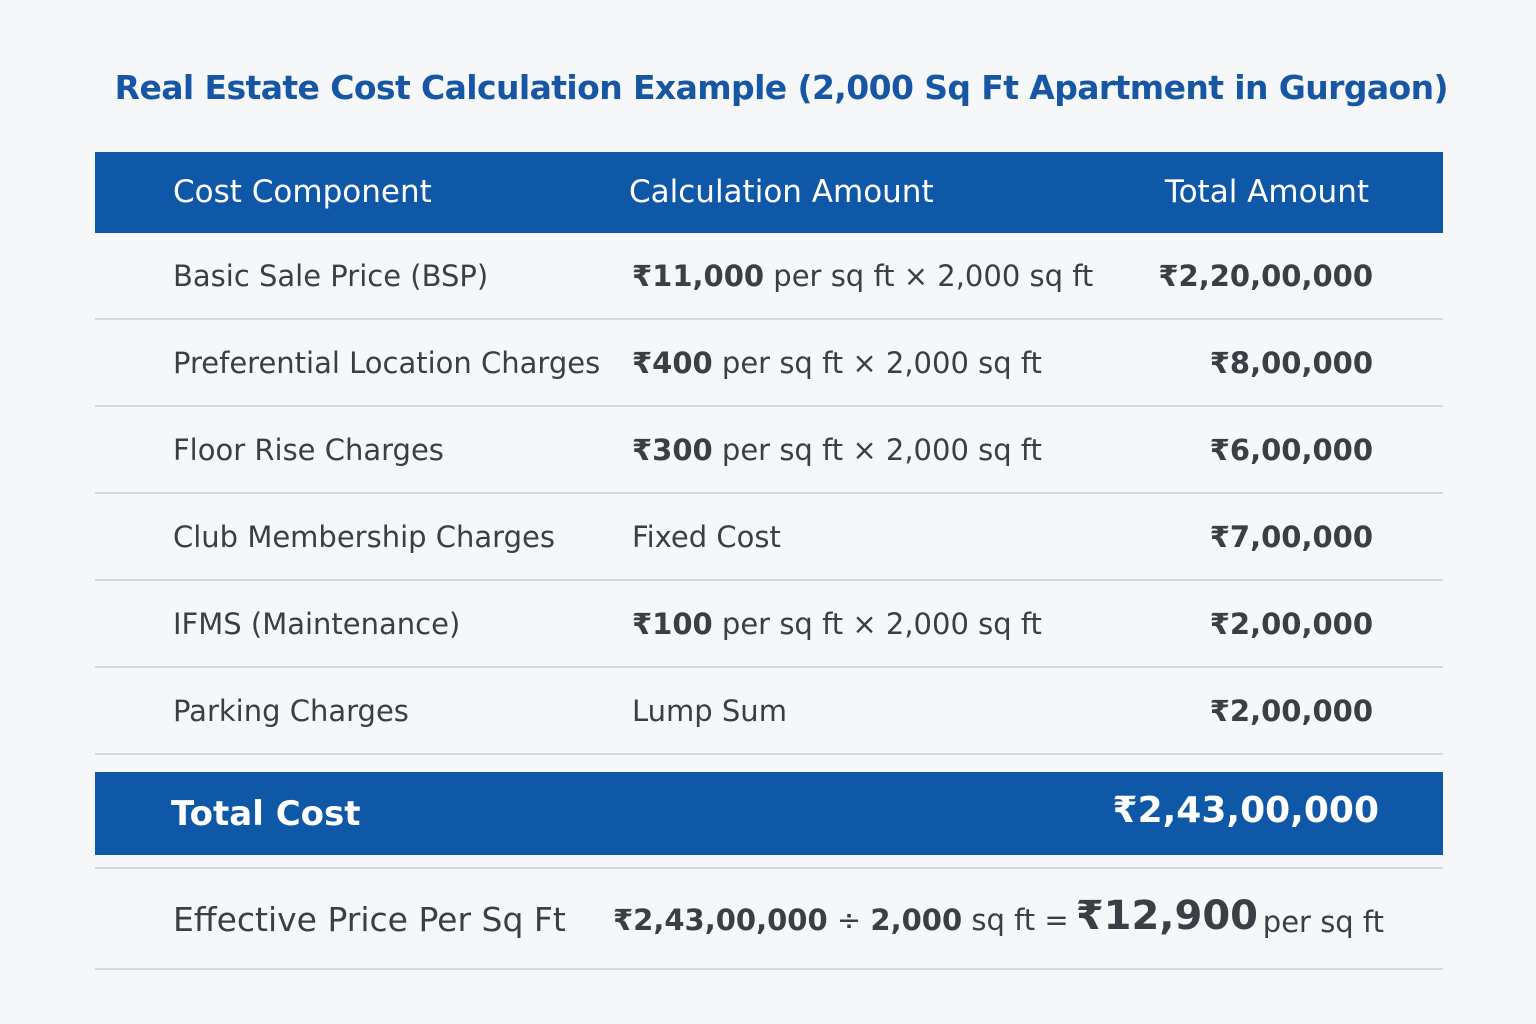  Describe the element at coordinates (1245, 810) in the screenshot. I see `total-cost-value: ₹2,43,00,000` at that location.